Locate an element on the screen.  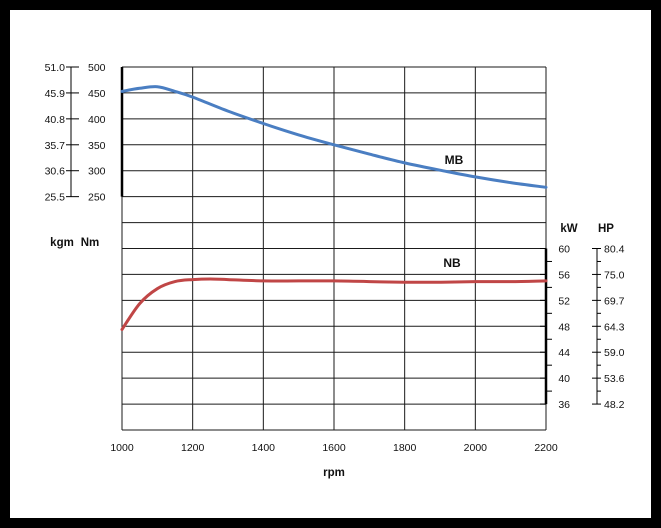
nm-tick-label: 250 is located at coordinates (97, 198).